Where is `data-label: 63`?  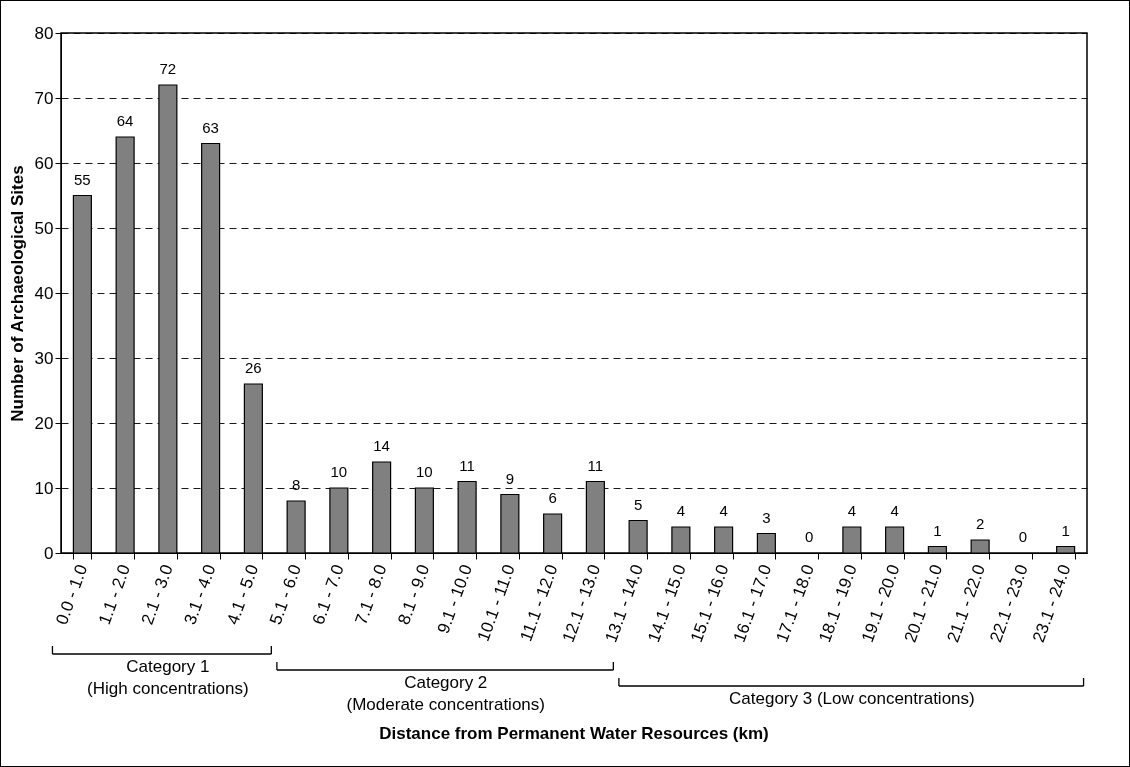 data-label: 63 is located at coordinates (210, 127).